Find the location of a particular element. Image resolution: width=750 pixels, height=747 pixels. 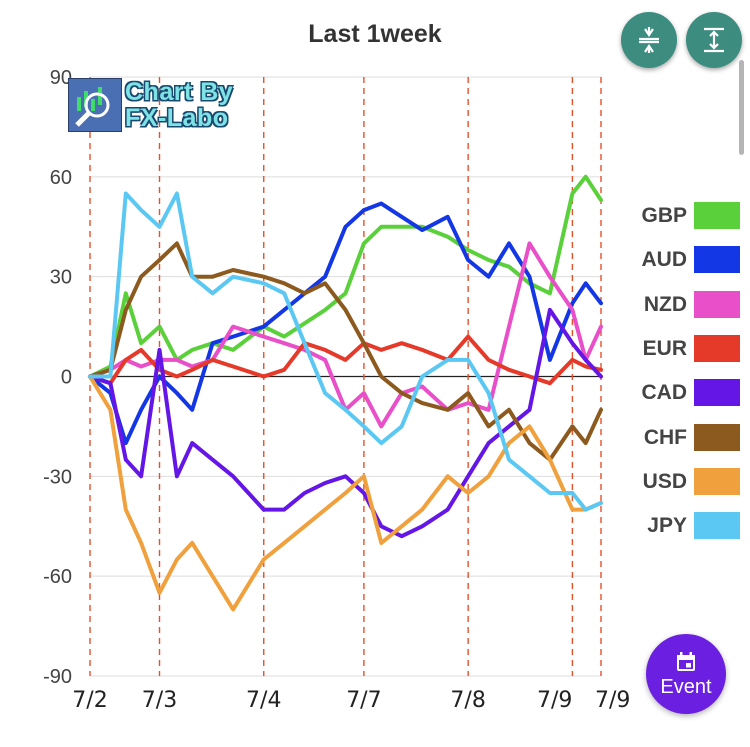

logo-text-line1: Chart By is located at coordinates (179, 92).